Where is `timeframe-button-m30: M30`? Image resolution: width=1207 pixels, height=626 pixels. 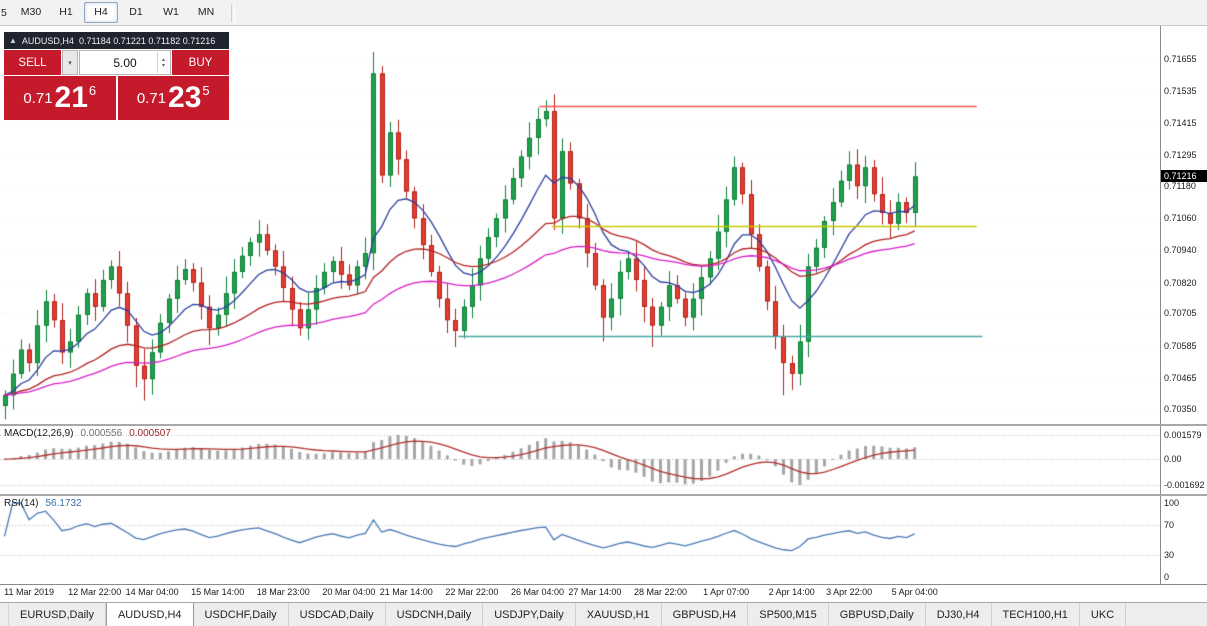
timeframe-button-m30: M30 is located at coordinates (31, 12).